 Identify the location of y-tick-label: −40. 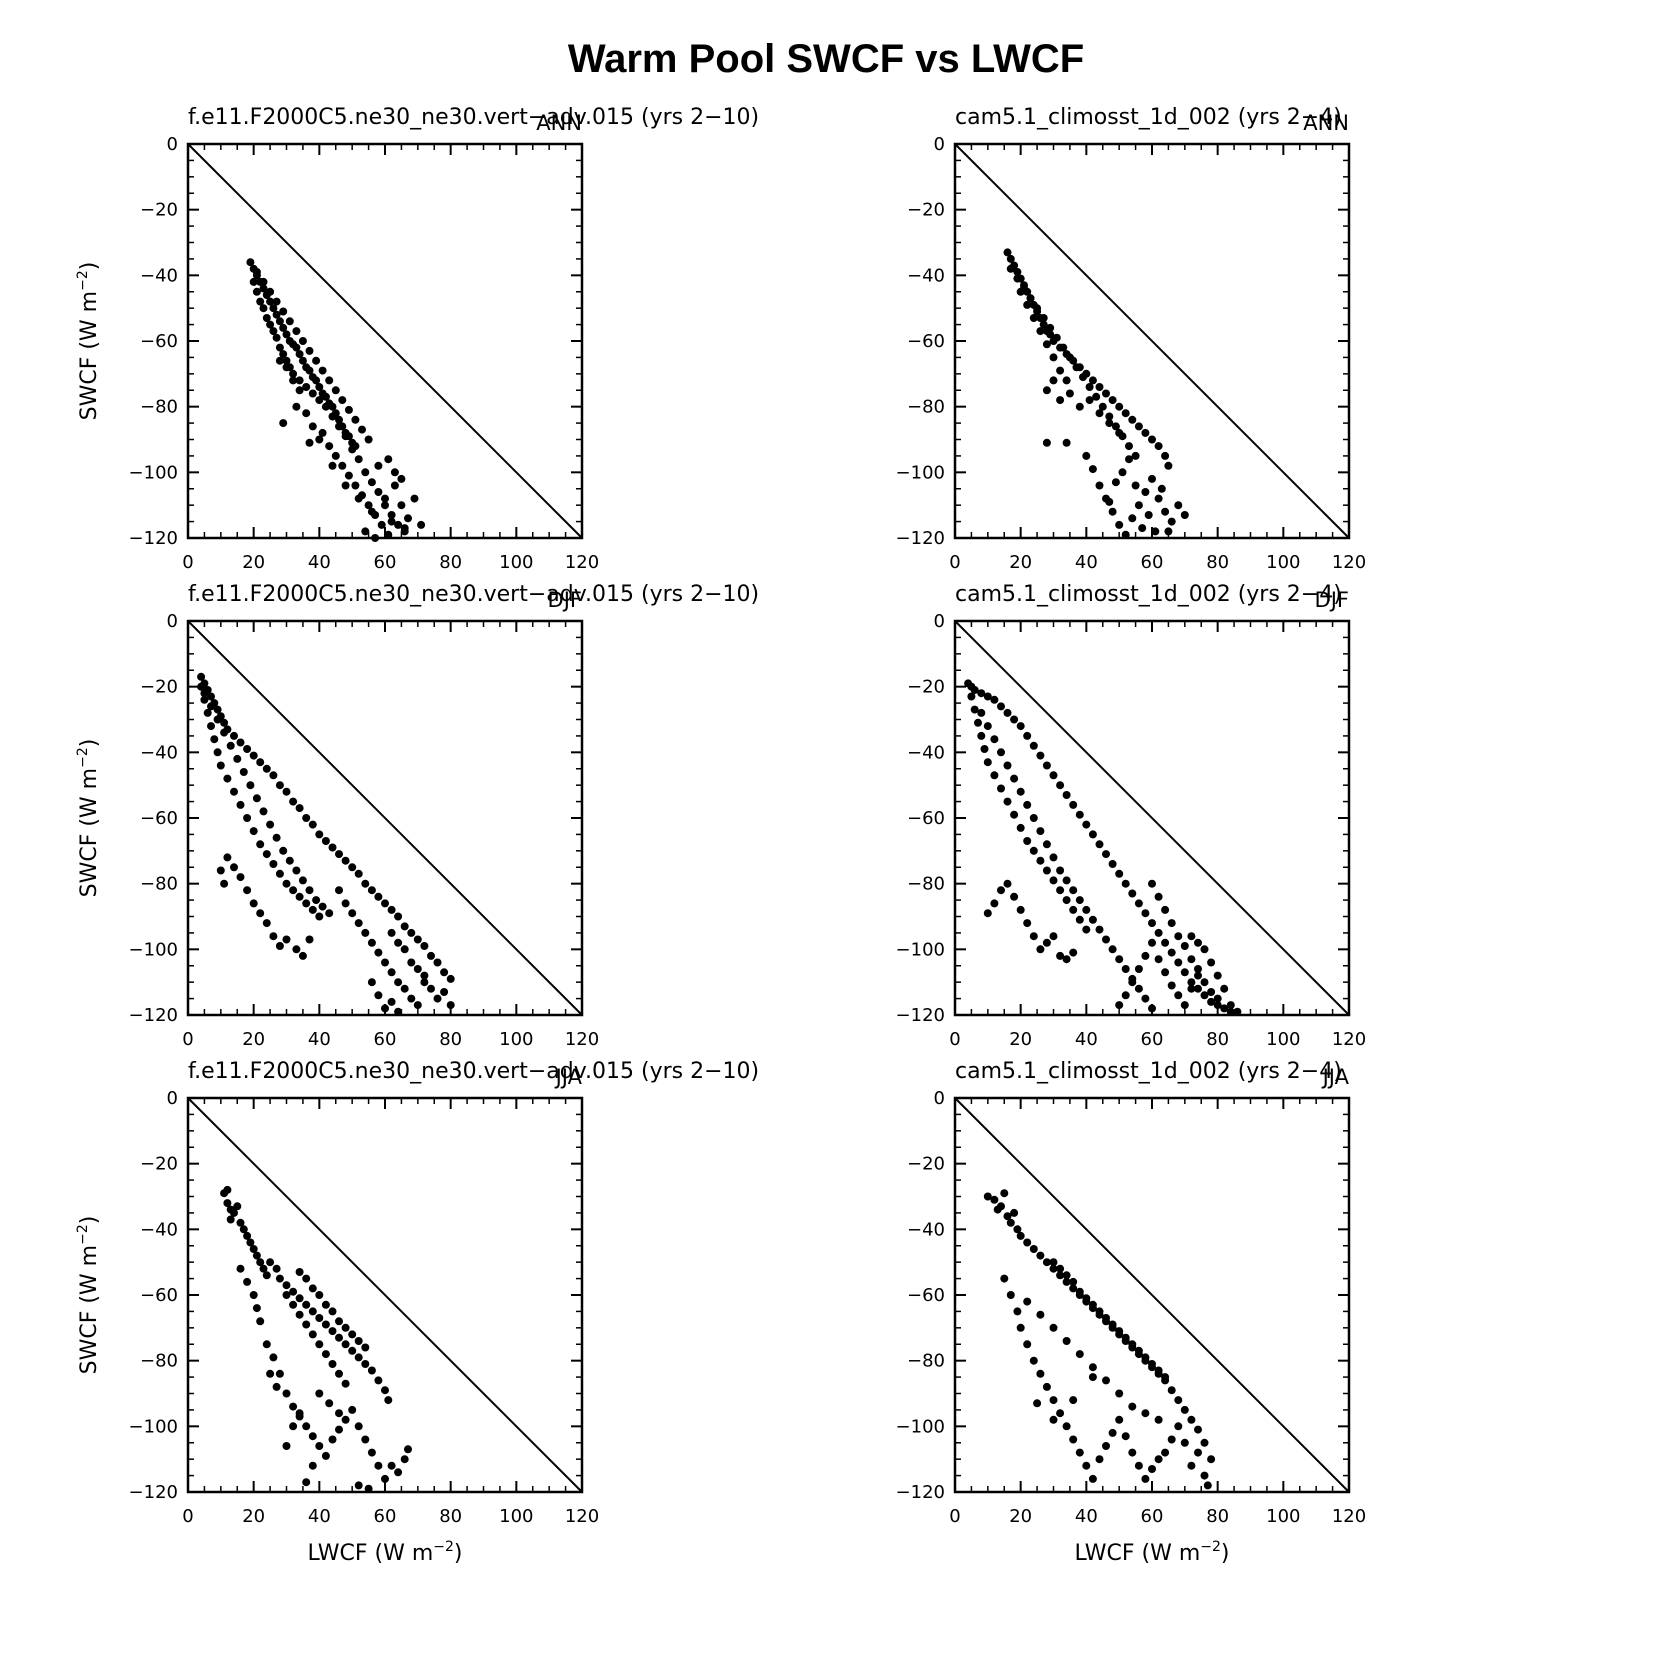
(926, 275).